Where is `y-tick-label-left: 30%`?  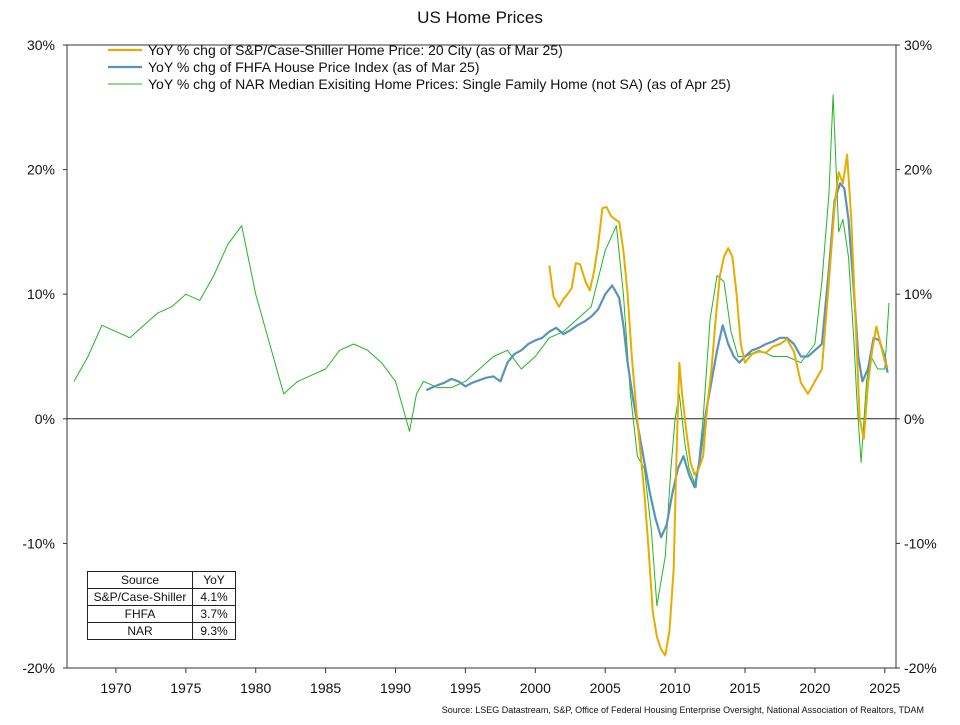 y-tick-label-left: 30% is located at coordinates (41, 45).